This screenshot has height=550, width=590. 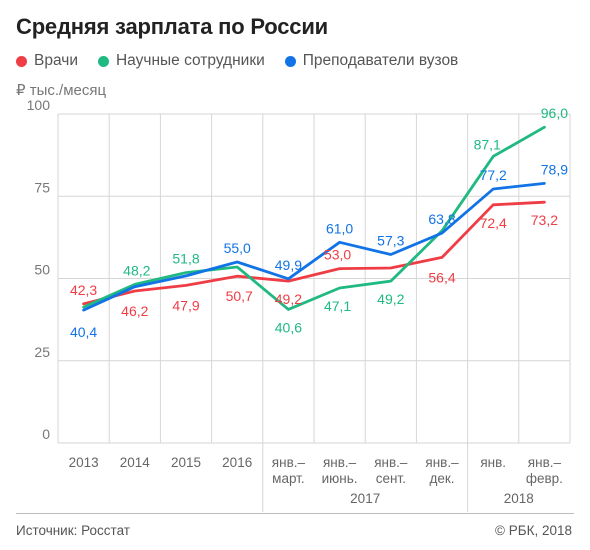 I want to click on source-note: Источник: Росстат, so click(x=73, y=530).